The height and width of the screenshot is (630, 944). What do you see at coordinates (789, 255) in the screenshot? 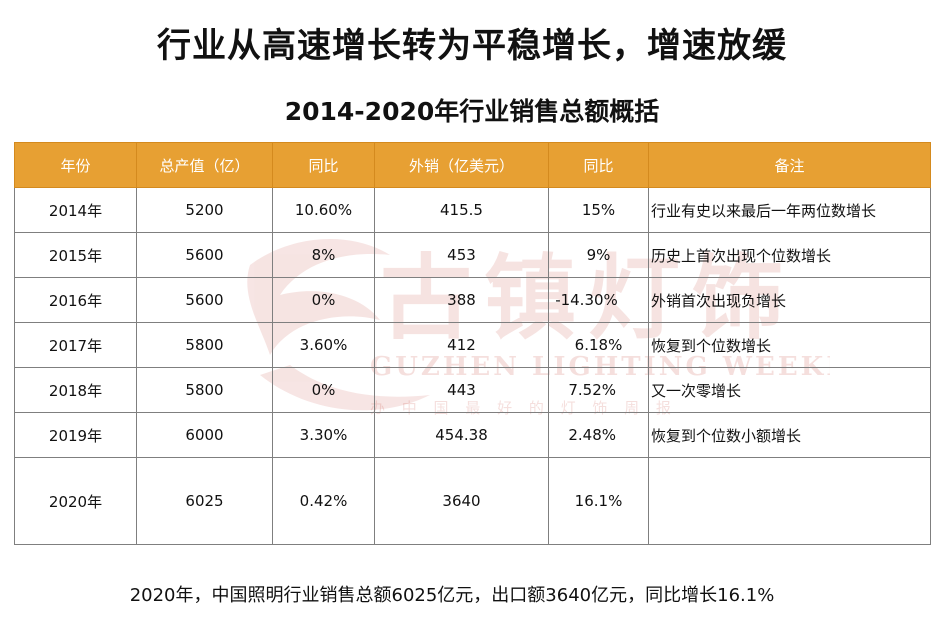
I see `cell-note: 历史上首次出现个位数增长` at bounding box center [789, 255].